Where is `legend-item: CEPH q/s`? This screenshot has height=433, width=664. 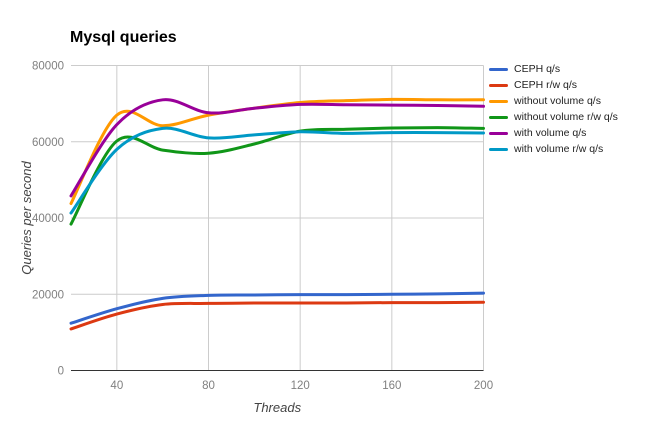 legend-item: CEPH q/s is located at coordinates (553, 69).